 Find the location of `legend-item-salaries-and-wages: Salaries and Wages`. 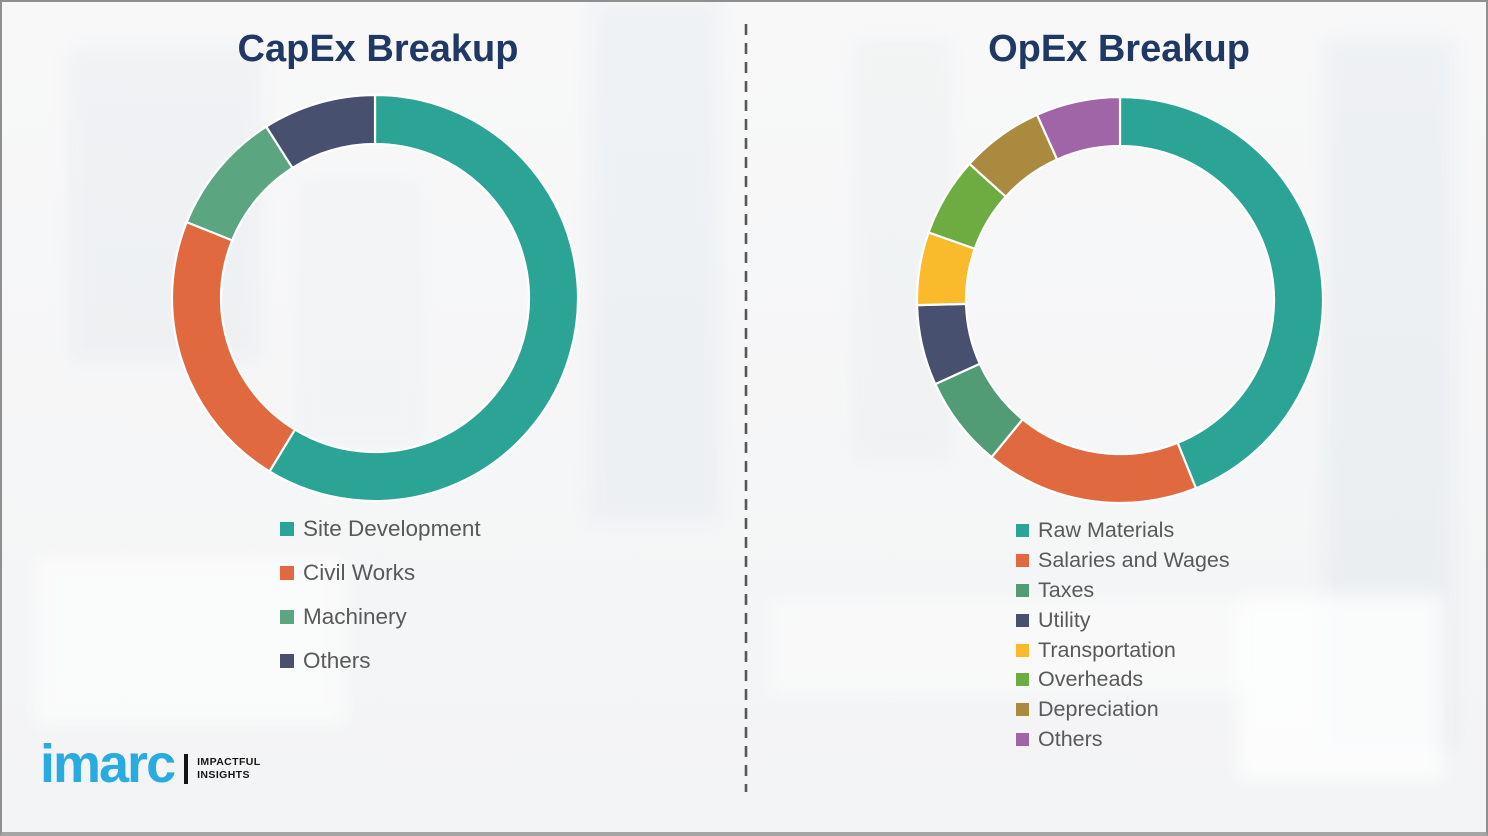

legend-item-salaries-and-wages: Salaries and Wages is located at coordinates (1123, 561).